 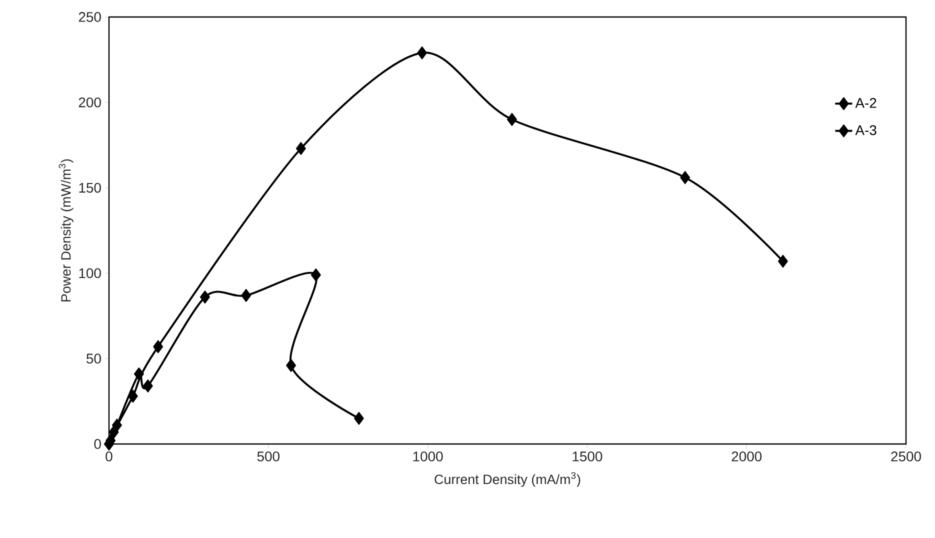 I want to click on y-tick-label: 100, so click(x=90, y=273).